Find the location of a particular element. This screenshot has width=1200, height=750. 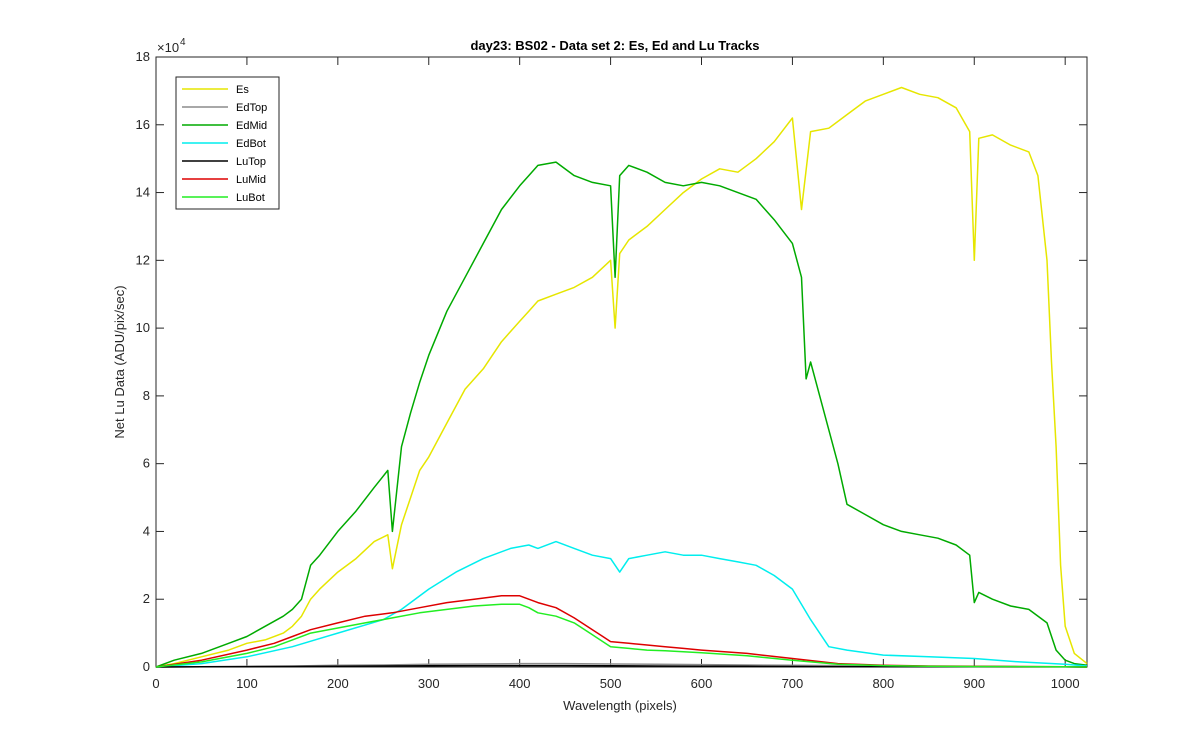

y-tick-label: 10 is located at coordinates (143, 327).